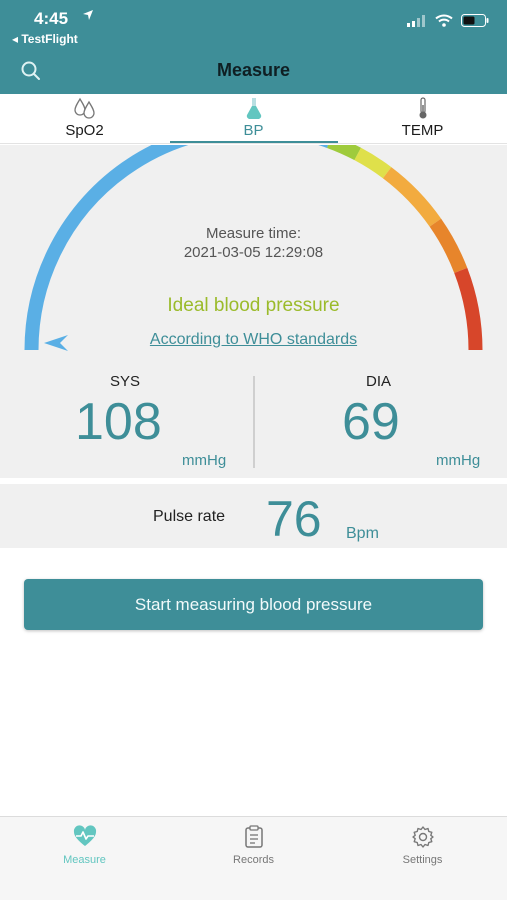 The height and width of the screenshot is (900, 507). I want to click on bottom-nav: Measure Records Settings, so click(253, 858).